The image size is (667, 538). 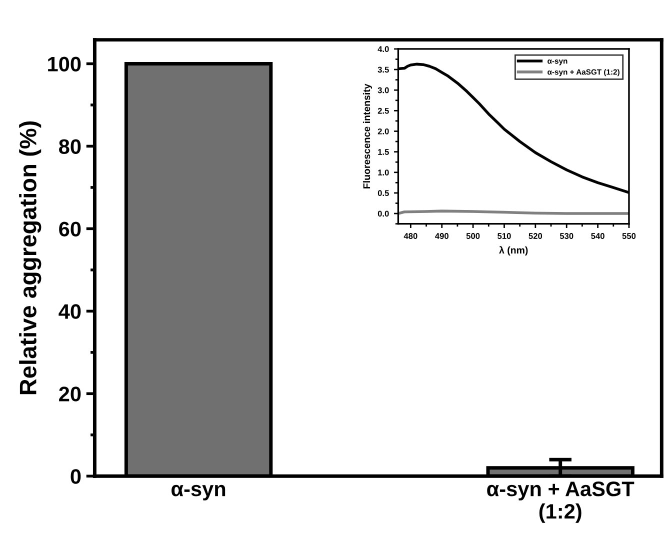 I want to click on y-axis-title: Relative aggregation (%), so click(x=30, y=257).